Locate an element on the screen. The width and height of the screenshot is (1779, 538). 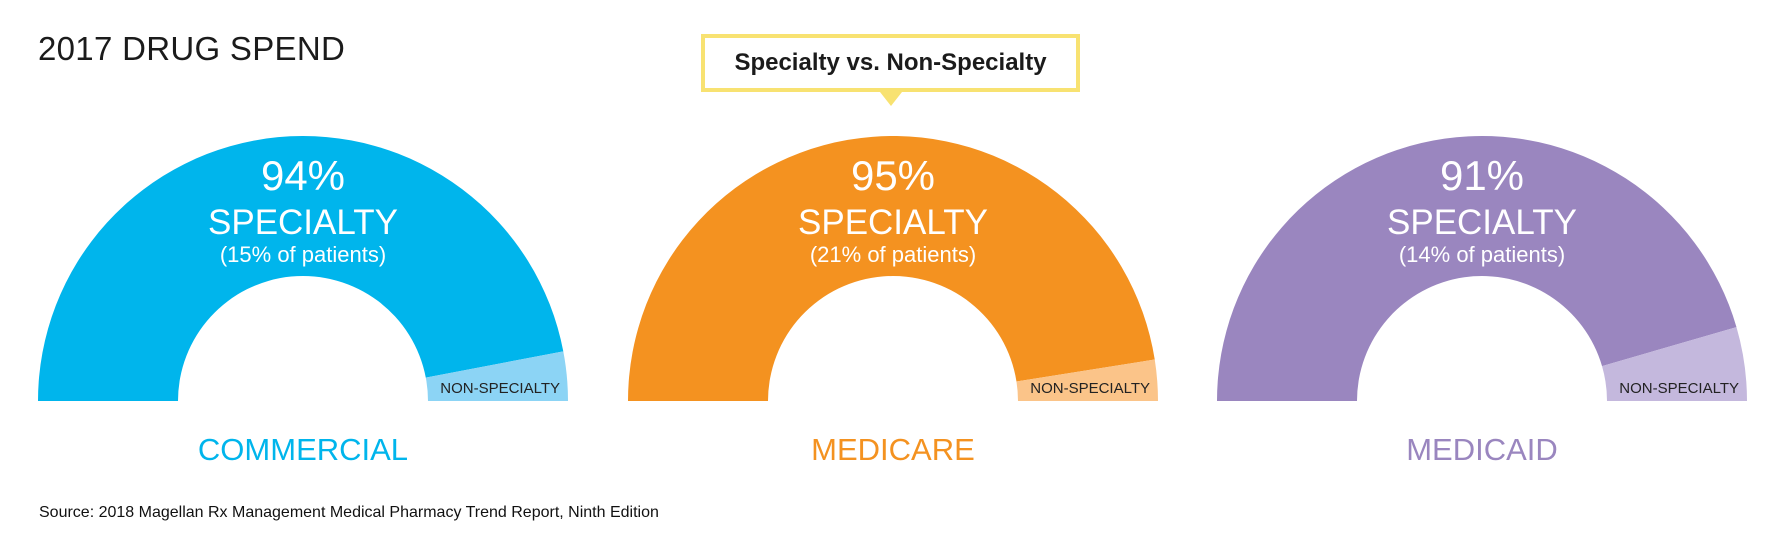
commercial-non-specialty-label: NON-SPECIALTY is located at coordinates (500, 388).